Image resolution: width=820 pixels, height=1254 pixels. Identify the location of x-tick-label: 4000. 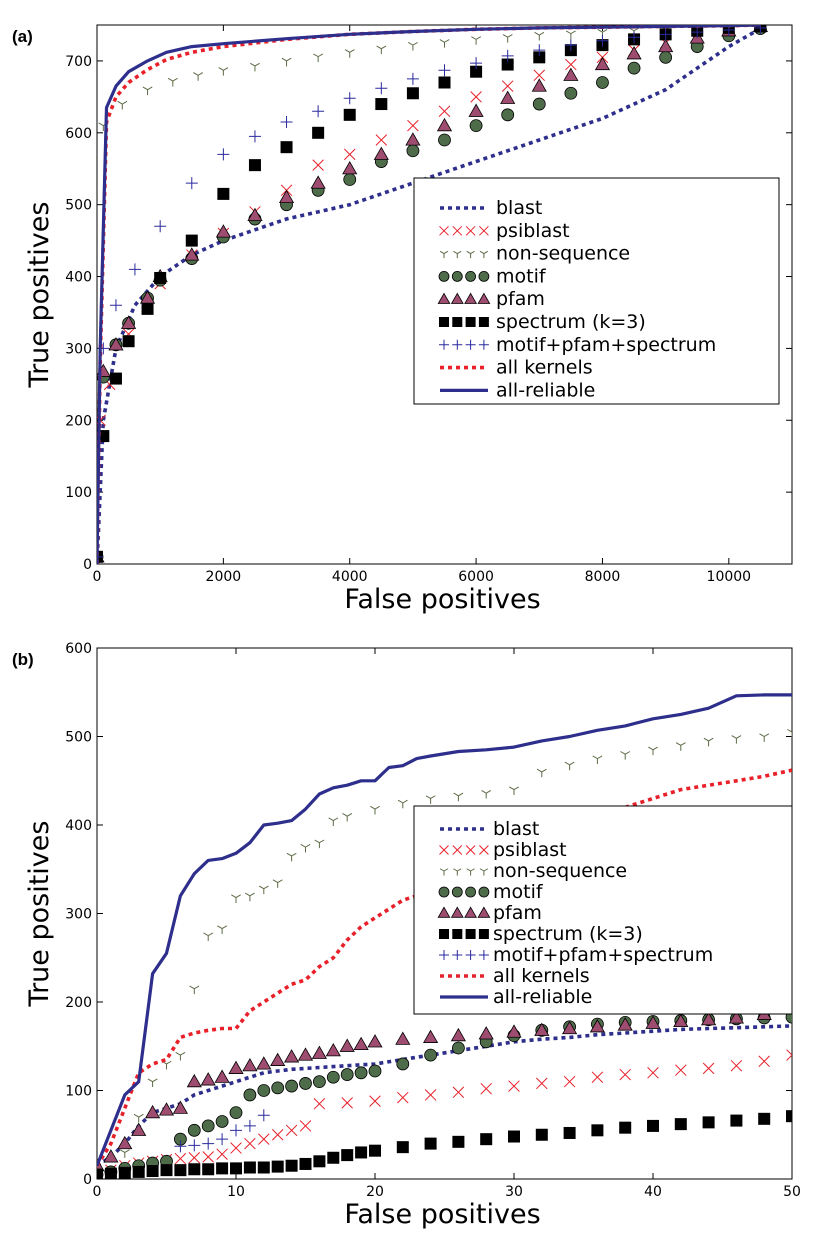
(350, 577).